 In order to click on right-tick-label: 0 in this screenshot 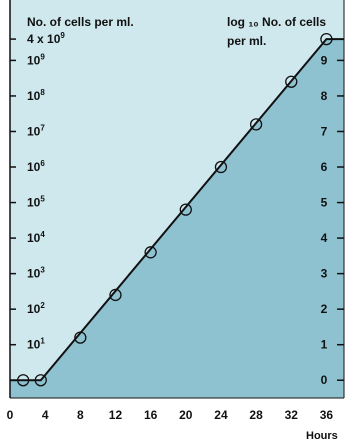, I will do `click(324, 380)`.